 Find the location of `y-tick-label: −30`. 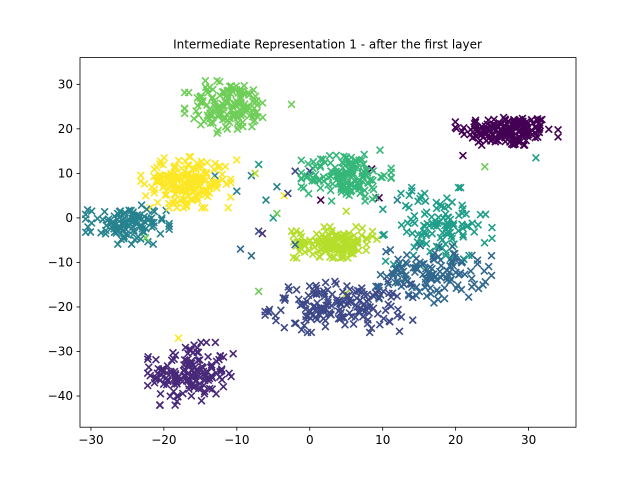

y-tick-label: −30 is located at coordinates (60, 352).